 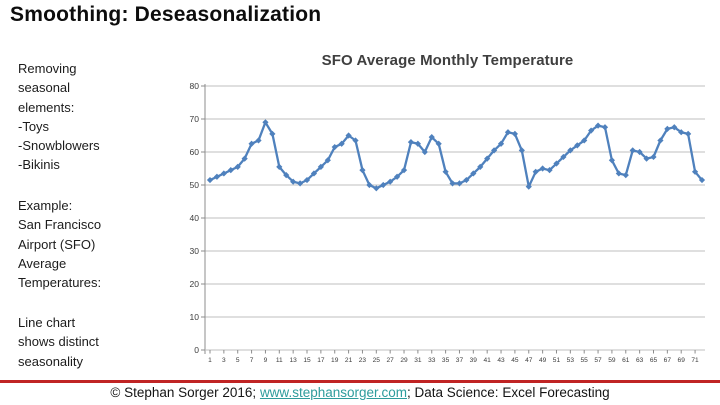 I want to click on red-divider-line, so click(x=360, y=381).